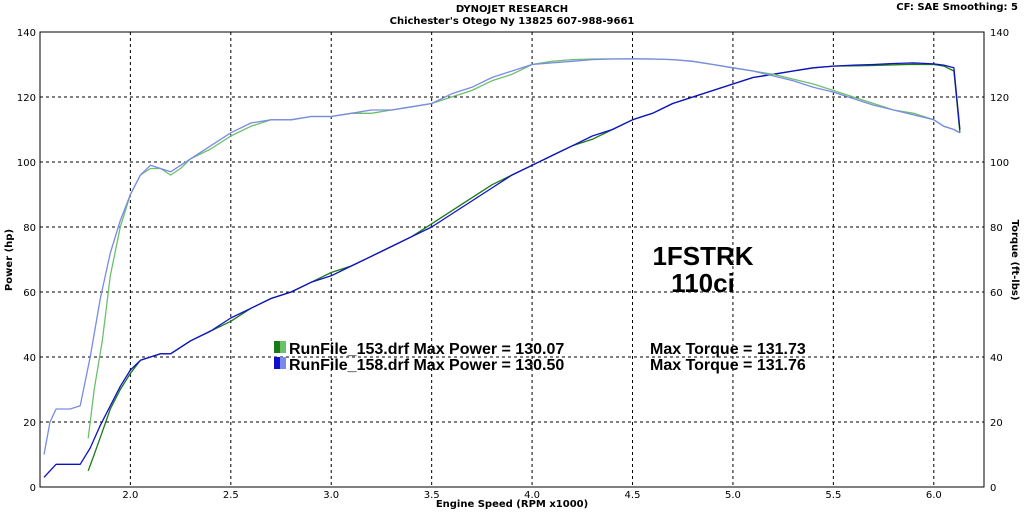 The image size is (1024, 512). What do you see at coordinates (703, 283) in the screenshot?
I see `annotation-line-2: 110ci` at bounding box center [703, 283].